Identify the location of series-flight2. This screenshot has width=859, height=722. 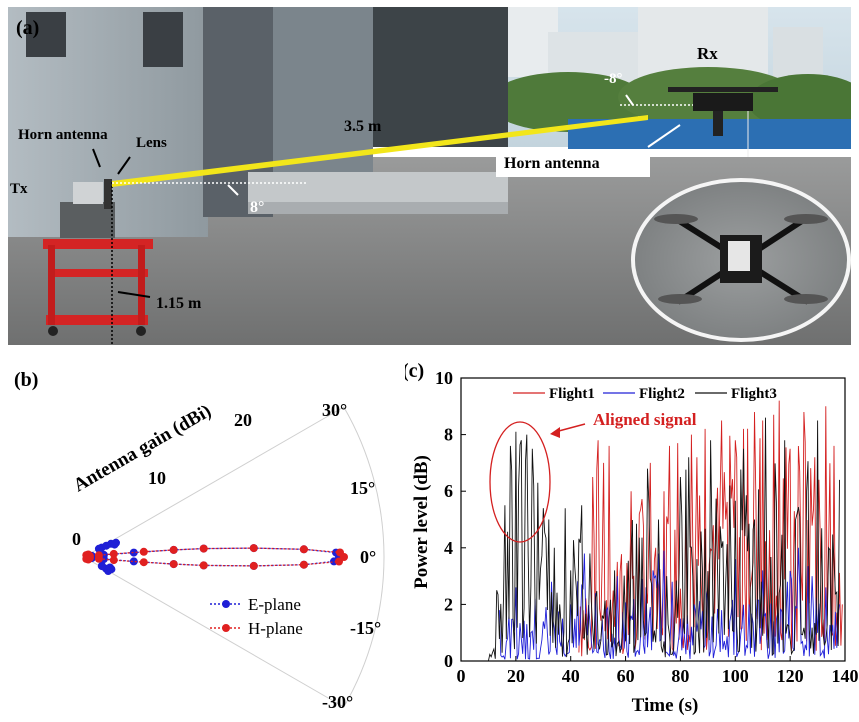
(669, 603).